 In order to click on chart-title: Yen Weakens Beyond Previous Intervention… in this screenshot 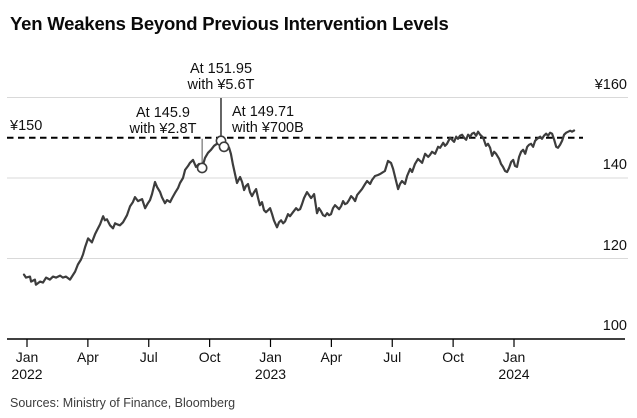, I will do `click(229, 23)`.